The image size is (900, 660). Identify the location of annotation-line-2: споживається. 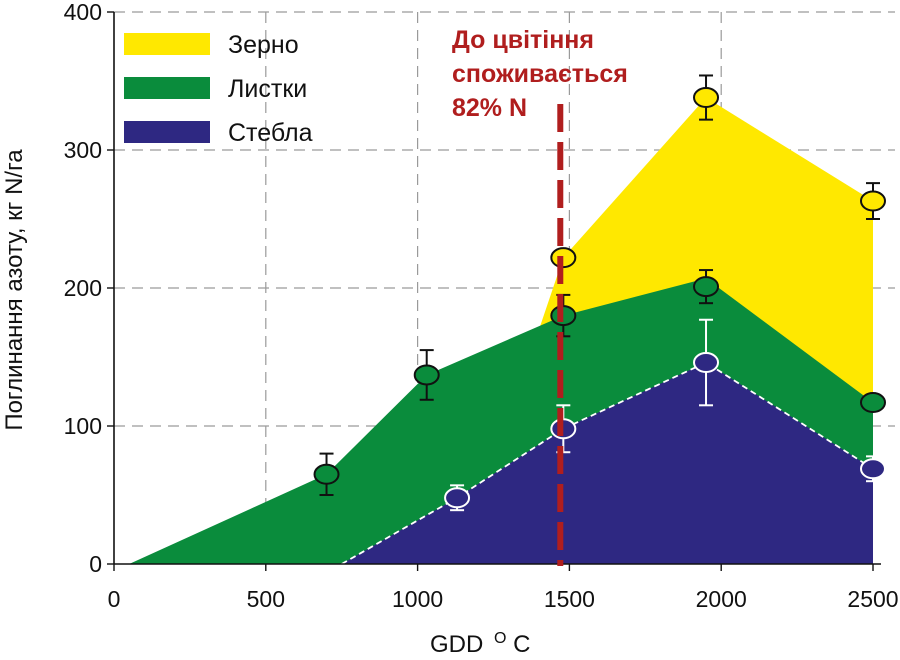
(540, 74).